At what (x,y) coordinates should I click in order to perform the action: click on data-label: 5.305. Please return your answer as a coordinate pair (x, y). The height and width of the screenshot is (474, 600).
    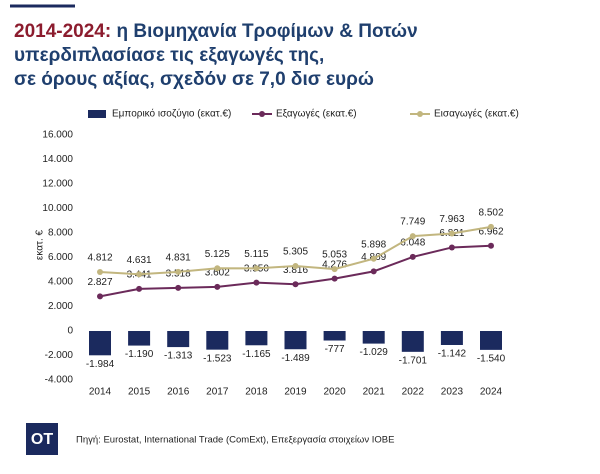
    Looking at the image, I should click on (295, 252).